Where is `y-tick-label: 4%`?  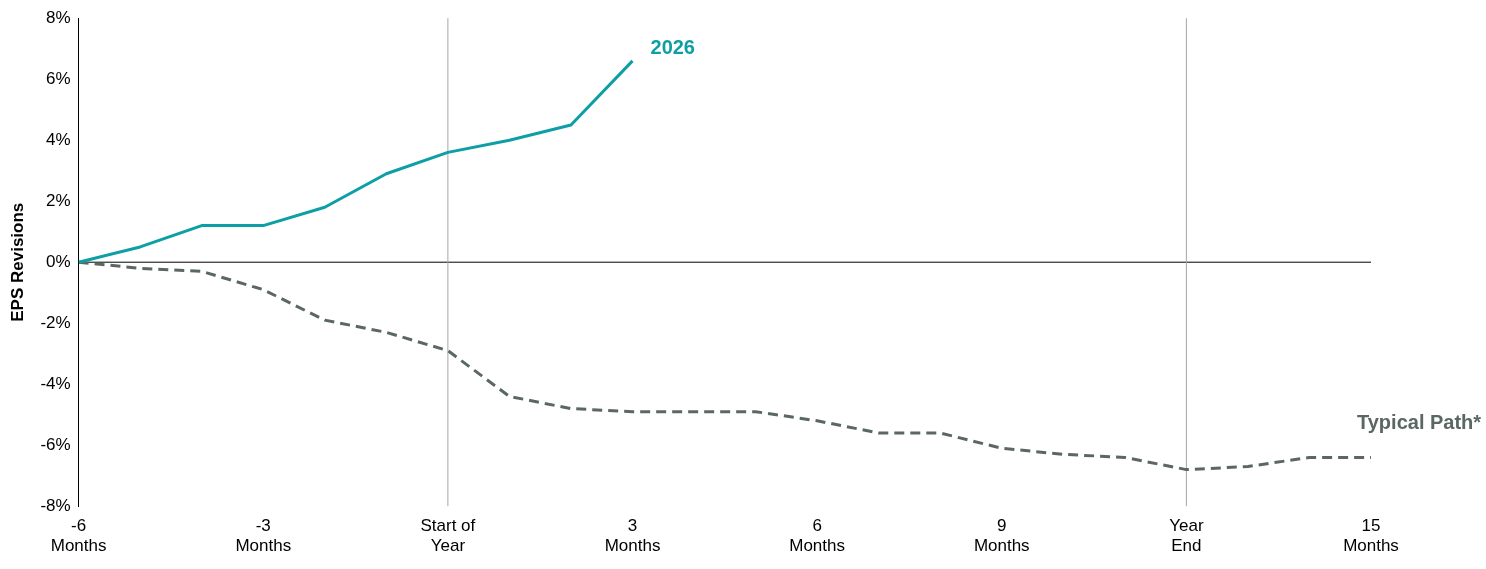
y-tick-label: 4% is located at coordinates (58, 139).